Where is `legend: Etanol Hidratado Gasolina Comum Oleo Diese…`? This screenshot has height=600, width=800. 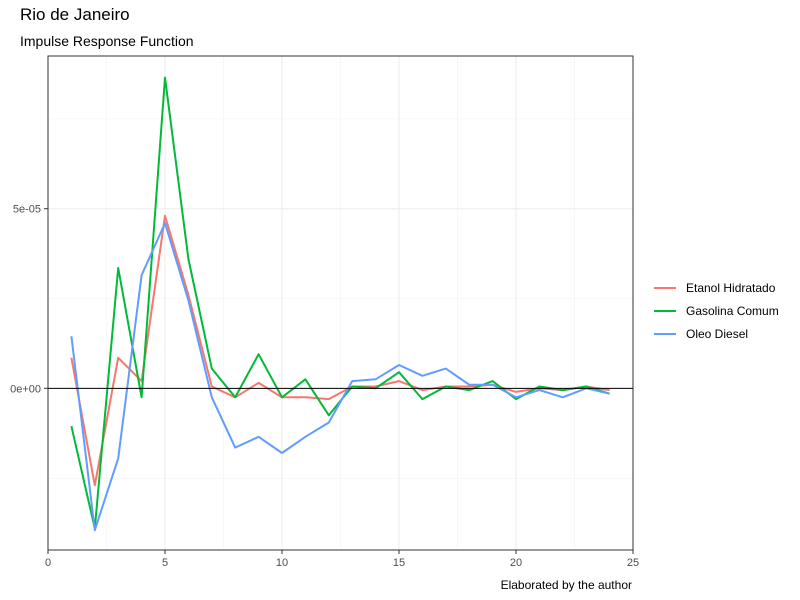
legend: Etanol Hidratado Gasolina Comum Oleo Diese… is located at coordinates (716, 310).